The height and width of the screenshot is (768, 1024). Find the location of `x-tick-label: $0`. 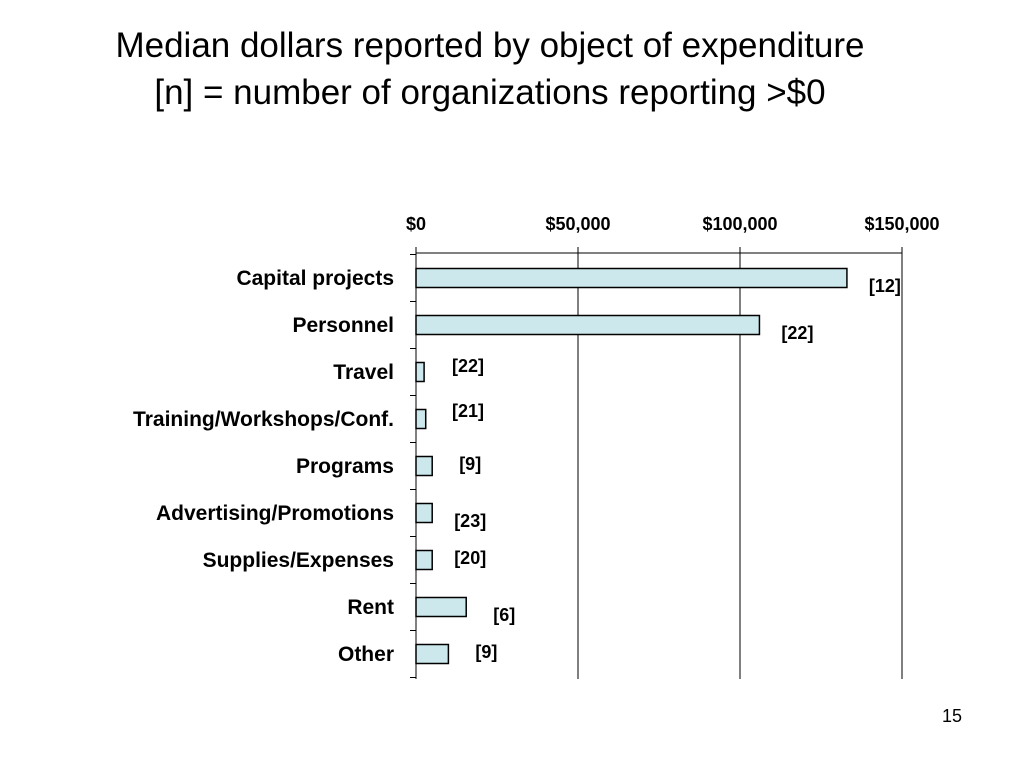

x-tick-label: $0 is located at coordinates (416, 224).